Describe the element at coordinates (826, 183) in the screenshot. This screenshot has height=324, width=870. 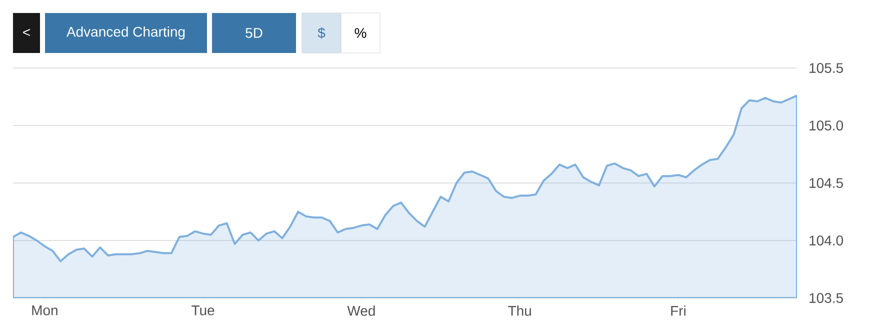
I see `y-tick-label: 104.5` at that location.